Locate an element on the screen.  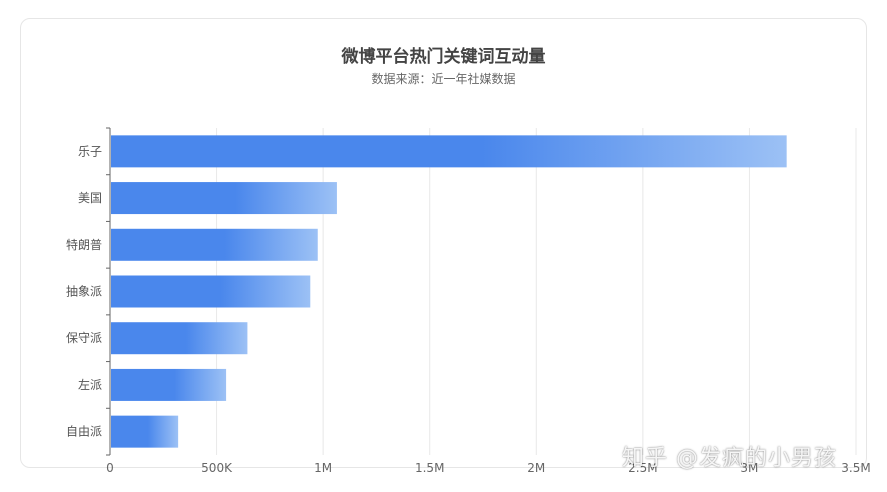
watermark: 知乎 @发疯的小男孩 is located at coordinates (729, 458).